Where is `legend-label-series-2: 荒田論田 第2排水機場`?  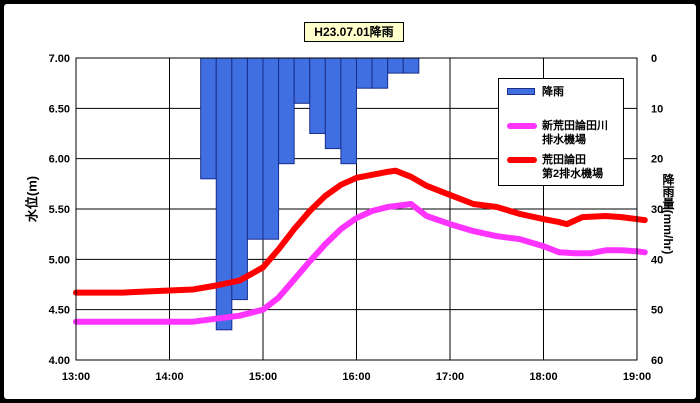
legend-label-series-2: 荒田論田 第2排水機場 is located at coordinates (572, 167).